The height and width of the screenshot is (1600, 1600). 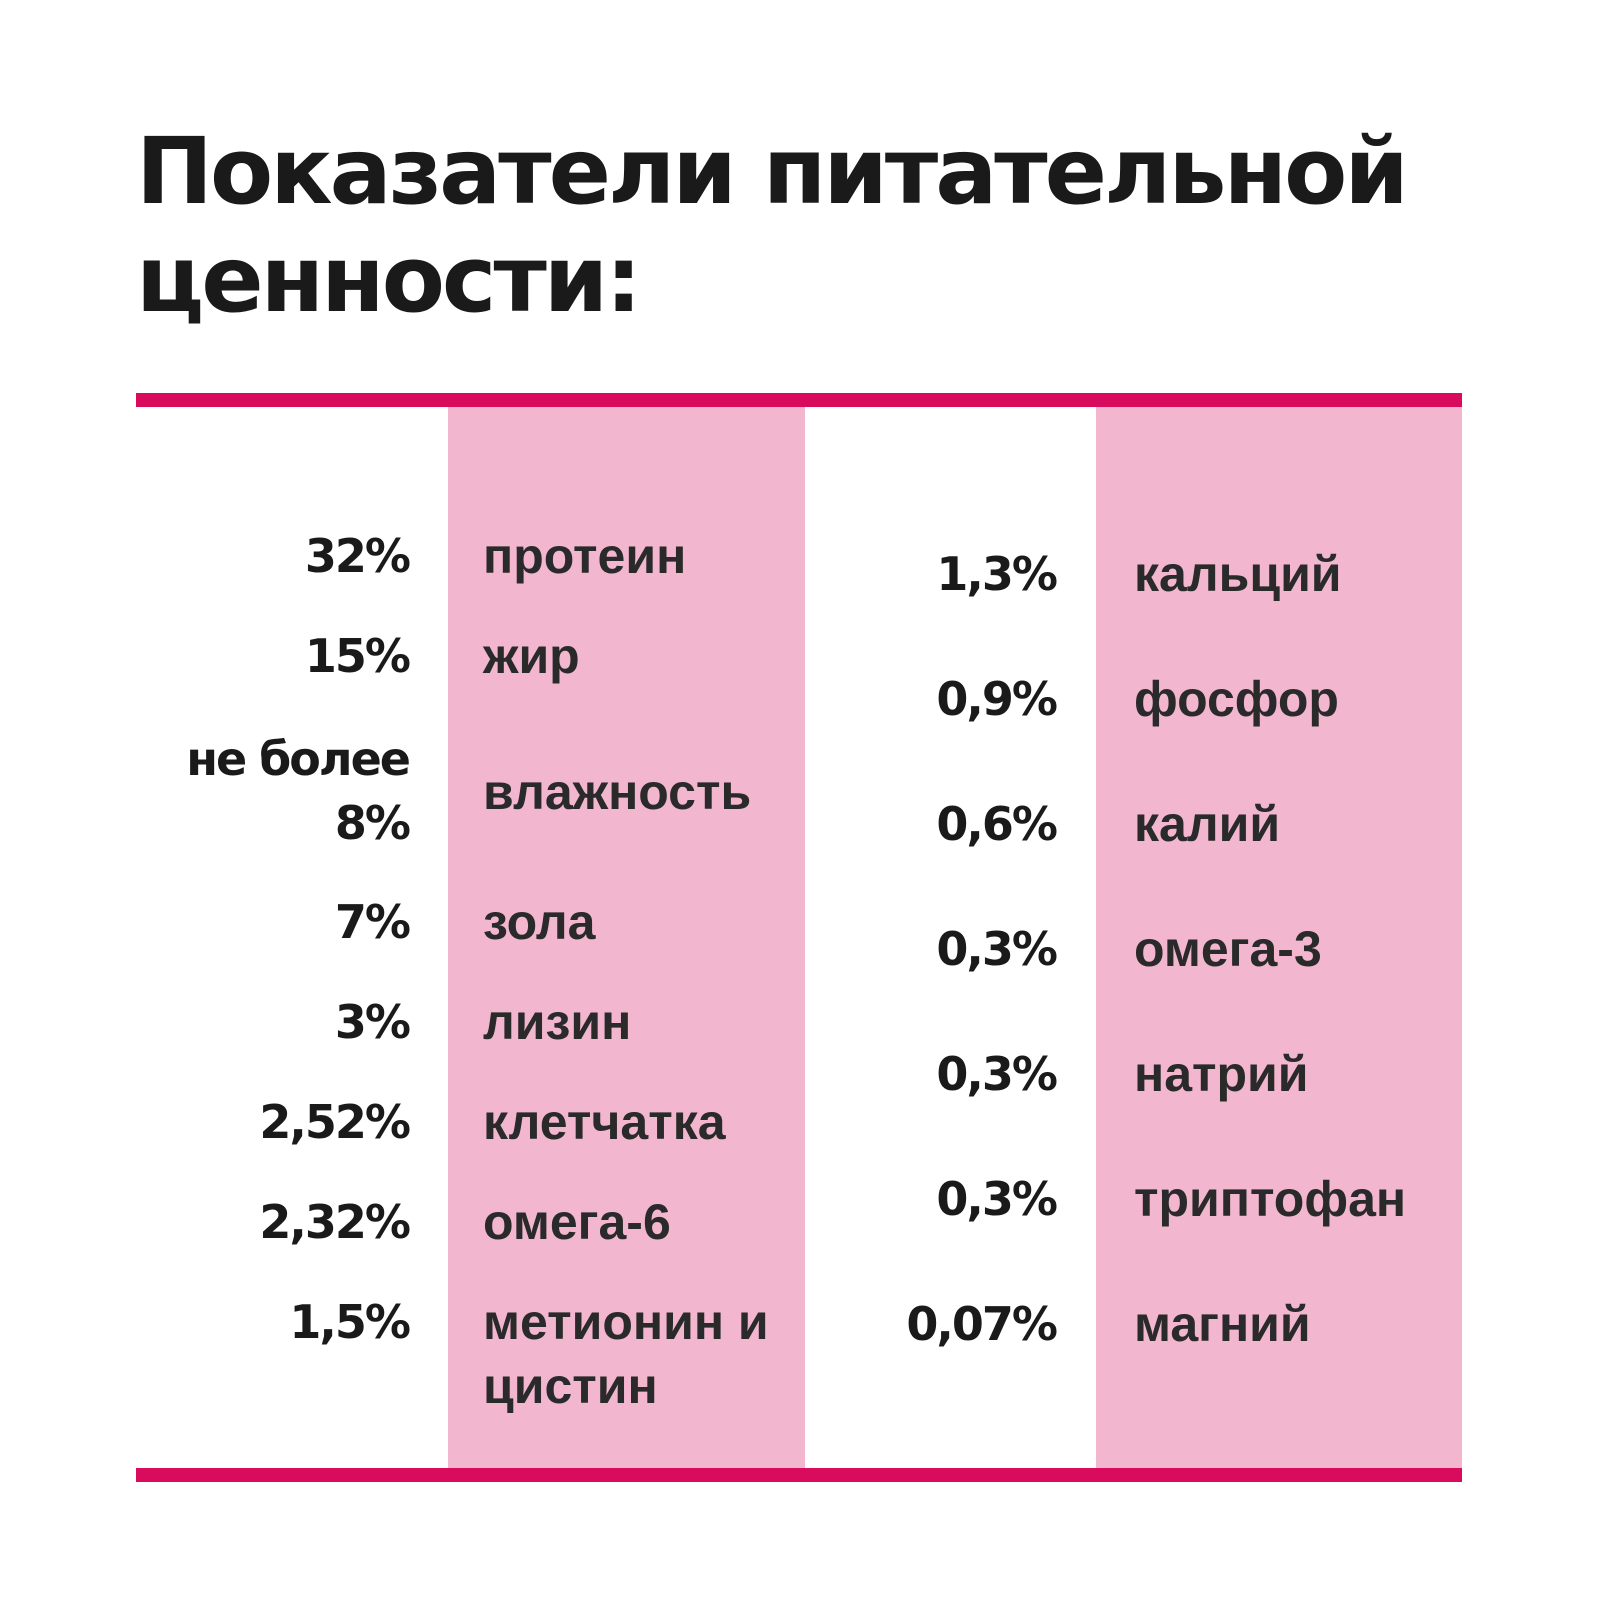 I want to click on nutrient-label: фосфор, so click(x=1236, y=699).